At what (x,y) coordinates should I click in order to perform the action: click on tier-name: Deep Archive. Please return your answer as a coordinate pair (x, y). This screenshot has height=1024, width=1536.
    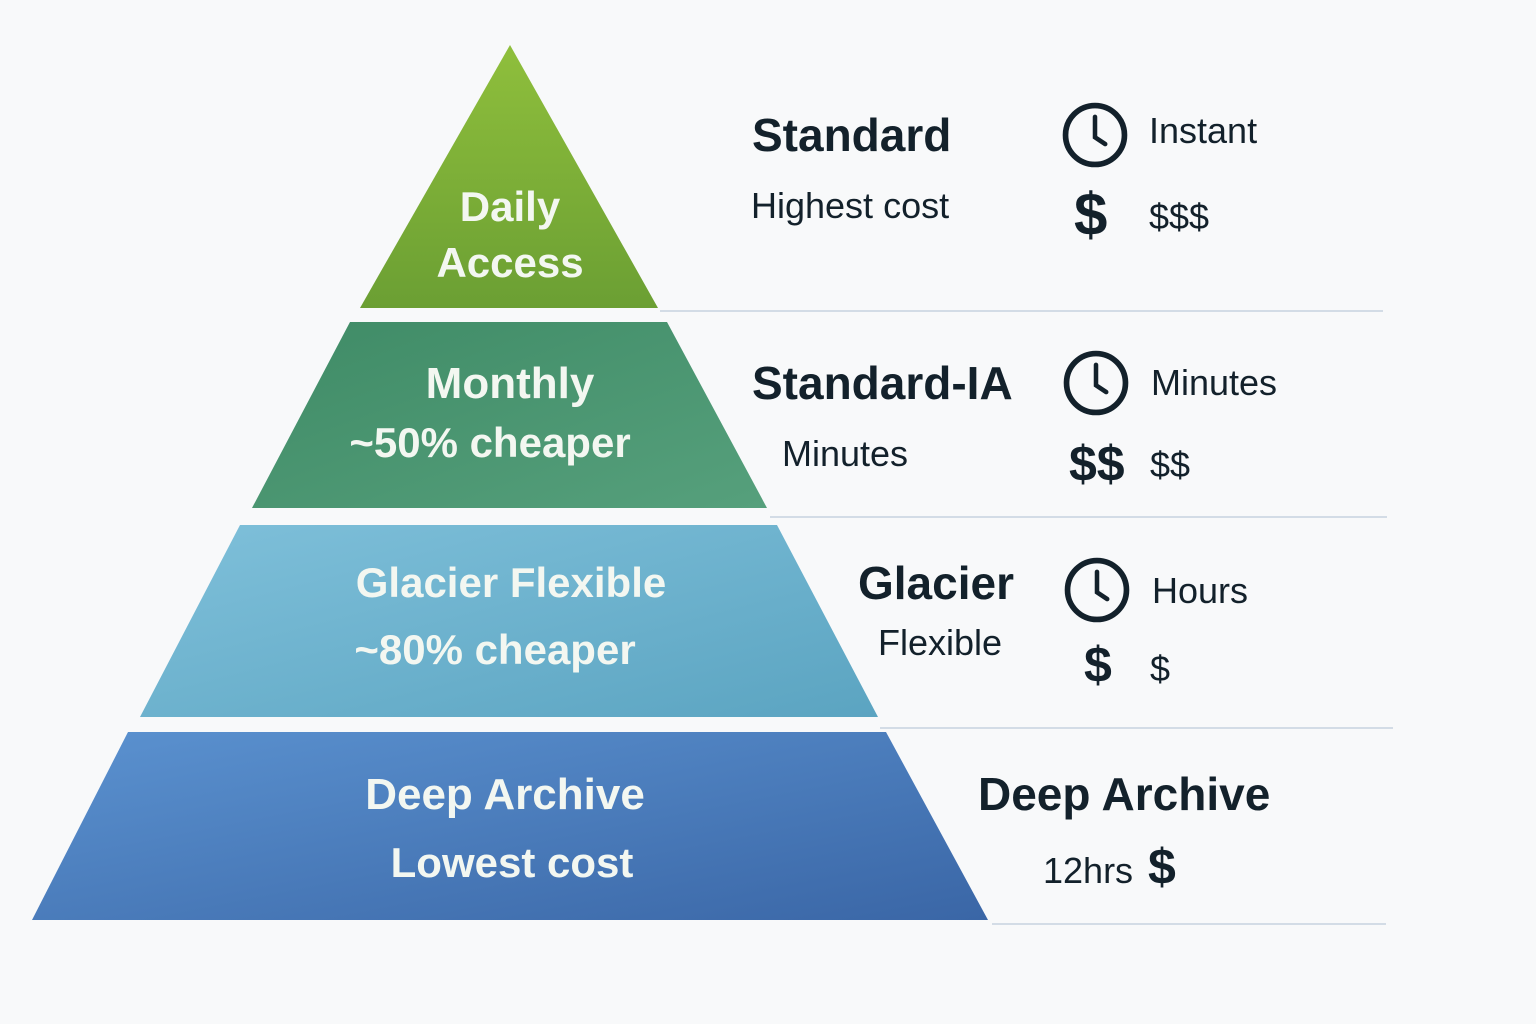
    Looking at the image, I should click on (1124, 794).